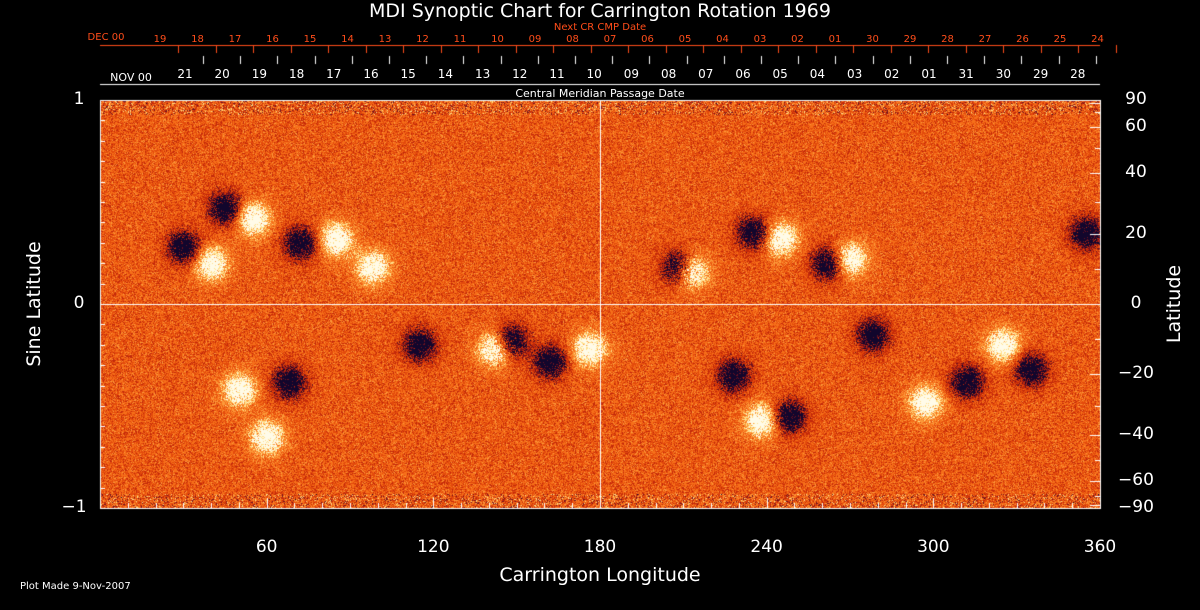 This screenshot has height=610, width=1200. Describe the element at coordinates (445, 74) in the screenshot. I see `cmp-date-tick-label: 14` at that location.